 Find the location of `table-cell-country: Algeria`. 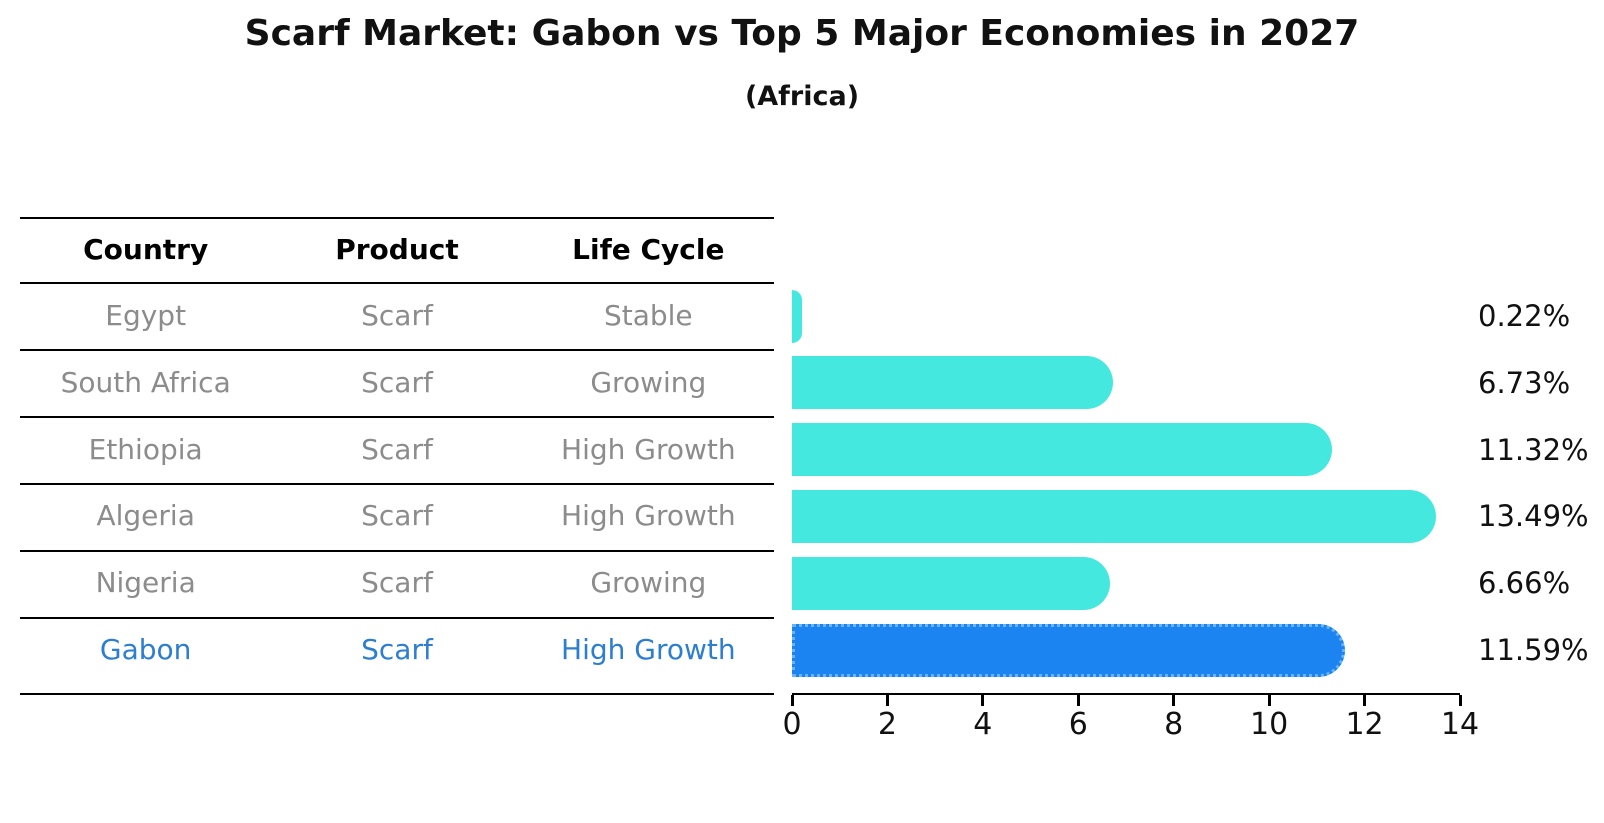

table-cell-country: Algeria is located at coordinates (145, 516).